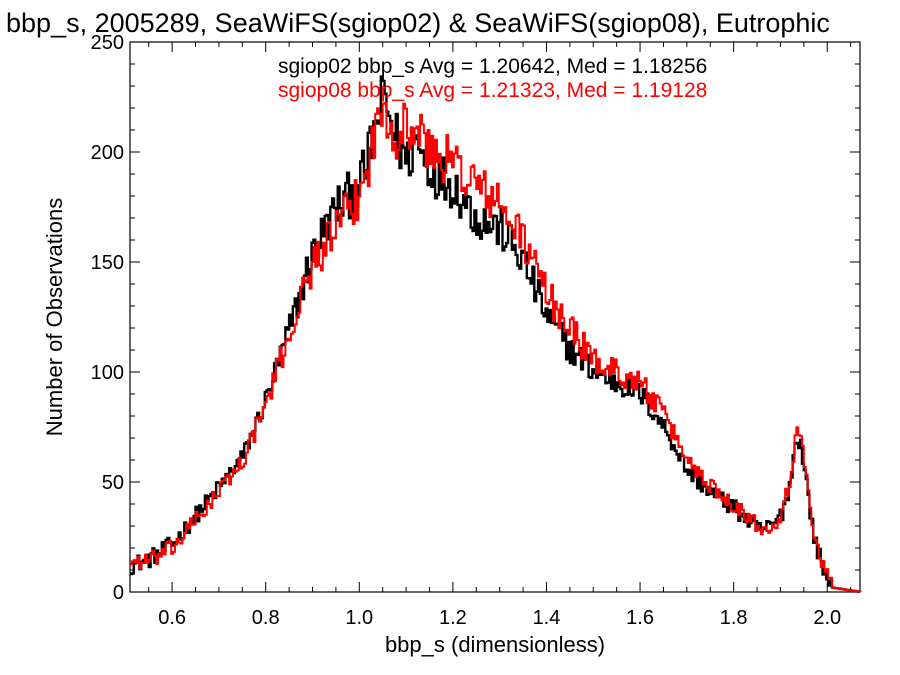  I want to click on x-tick-label: 0.8, so click(266, 618).